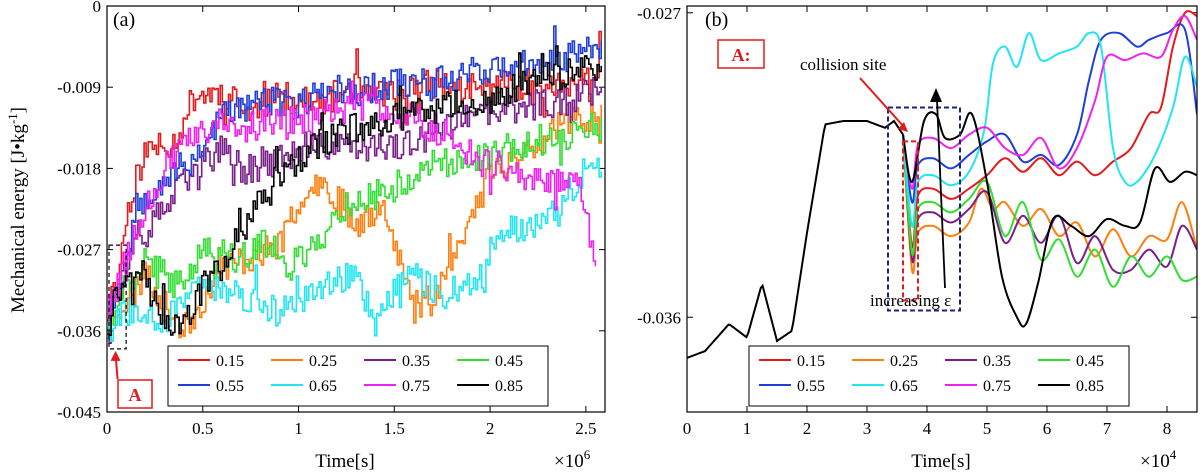 Image resolution: width=1200 pixels, height=474 pixels. What do you see at coordinates (795, 239) in the screenshot?
I see `series-line-trunk` at bounding box center [795, 239].